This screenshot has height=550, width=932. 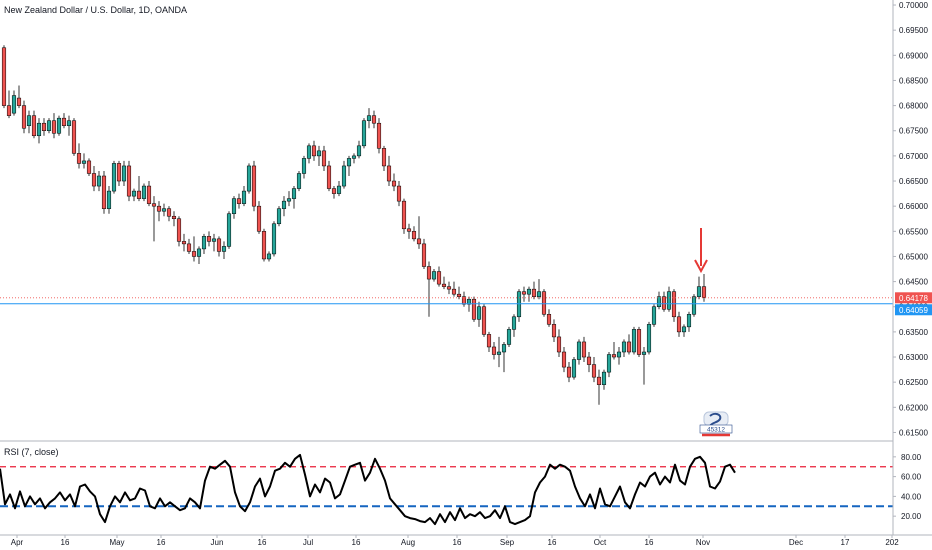 What do you see at coordinates (116, 542) in the screenshot?
I see `time-tick-label: May` at bounding box center [116, 542].